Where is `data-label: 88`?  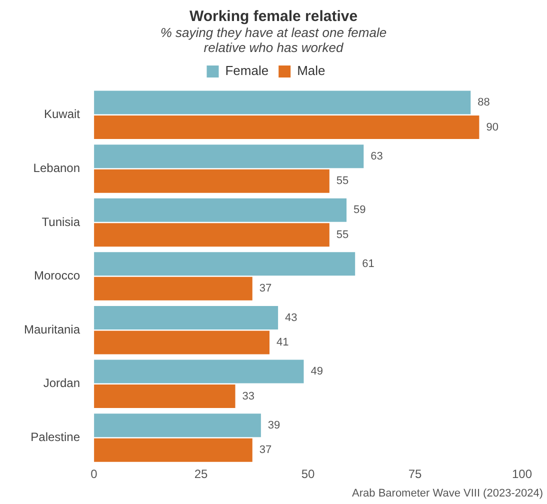 data-label: 88 is located at coordinates (484, 102).